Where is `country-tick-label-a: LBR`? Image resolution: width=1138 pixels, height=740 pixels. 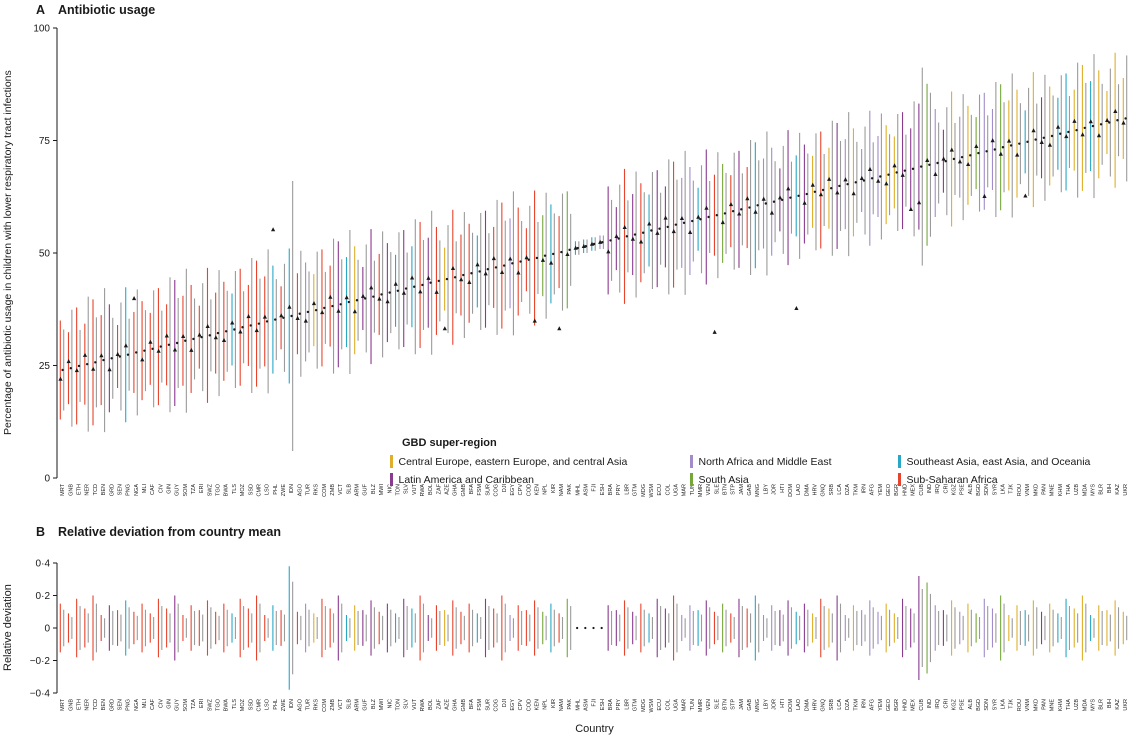
country-tick-label-a: LBR is located at coordinates (627, 489).